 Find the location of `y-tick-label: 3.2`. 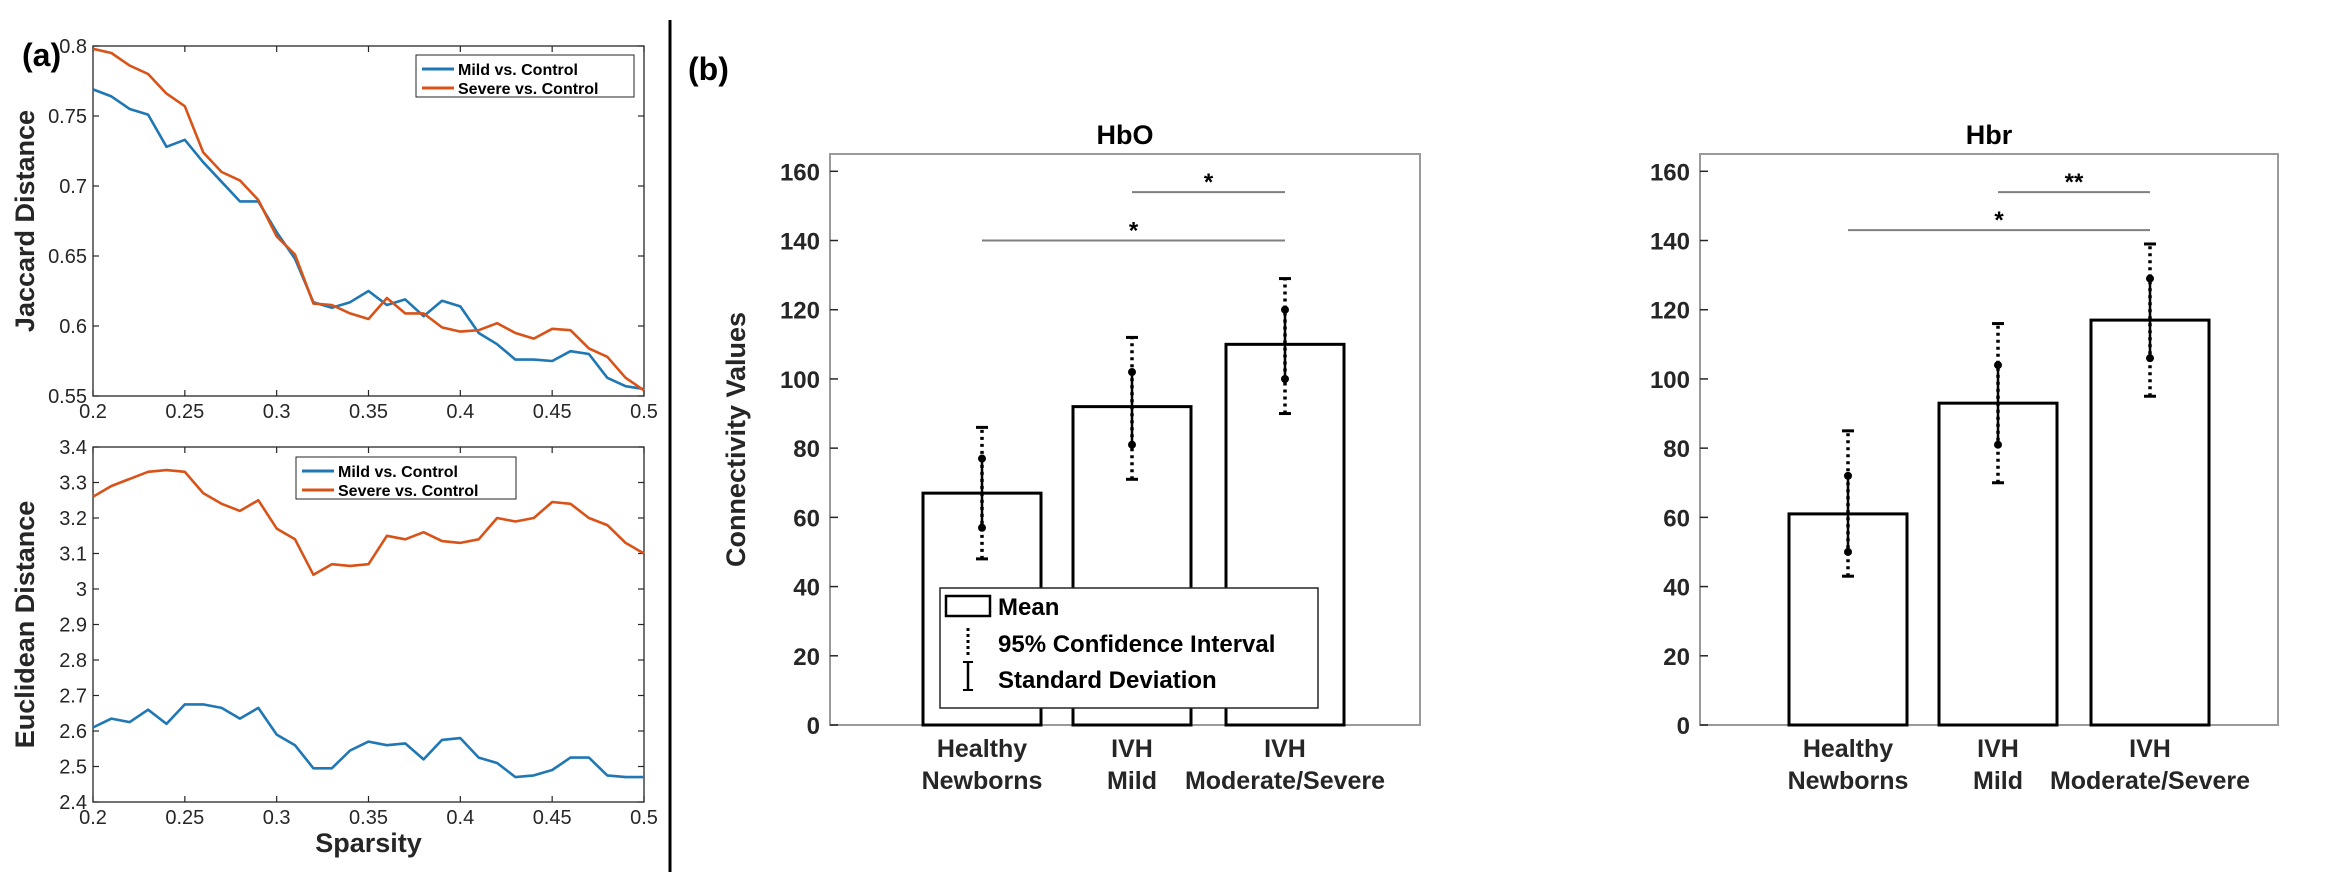

y-tick-label: 3.2 is located at coordinates (73, 519).